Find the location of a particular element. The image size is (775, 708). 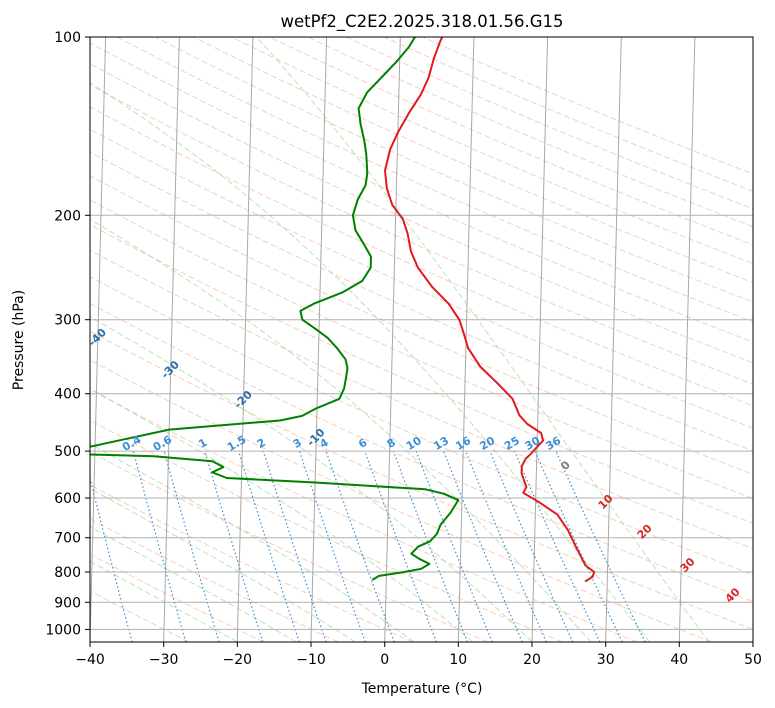

moist-adiabat is located at coordinates (193, 584).